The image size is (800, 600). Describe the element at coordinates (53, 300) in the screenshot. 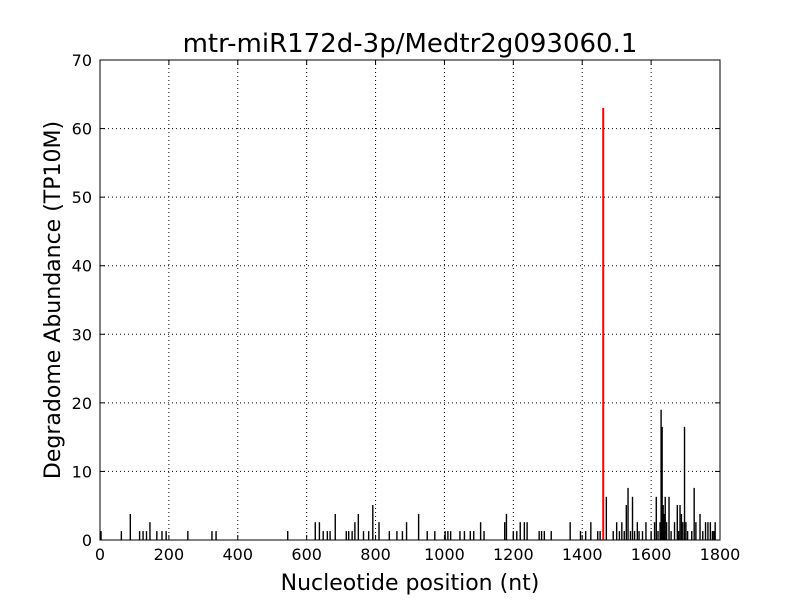

I see `y-axis-label: Degradome Abundance (TP10M)` at that location.